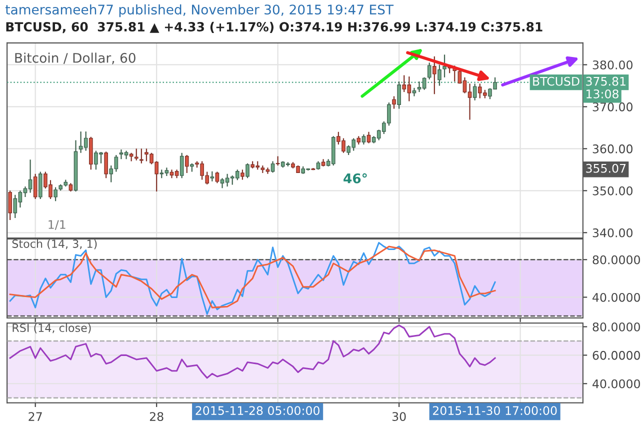 This screenshot has width=642, height=429. Describe the element at coordinates (612, 191) in the screenshot. I see `y-tick-label: 350.00` at that location.